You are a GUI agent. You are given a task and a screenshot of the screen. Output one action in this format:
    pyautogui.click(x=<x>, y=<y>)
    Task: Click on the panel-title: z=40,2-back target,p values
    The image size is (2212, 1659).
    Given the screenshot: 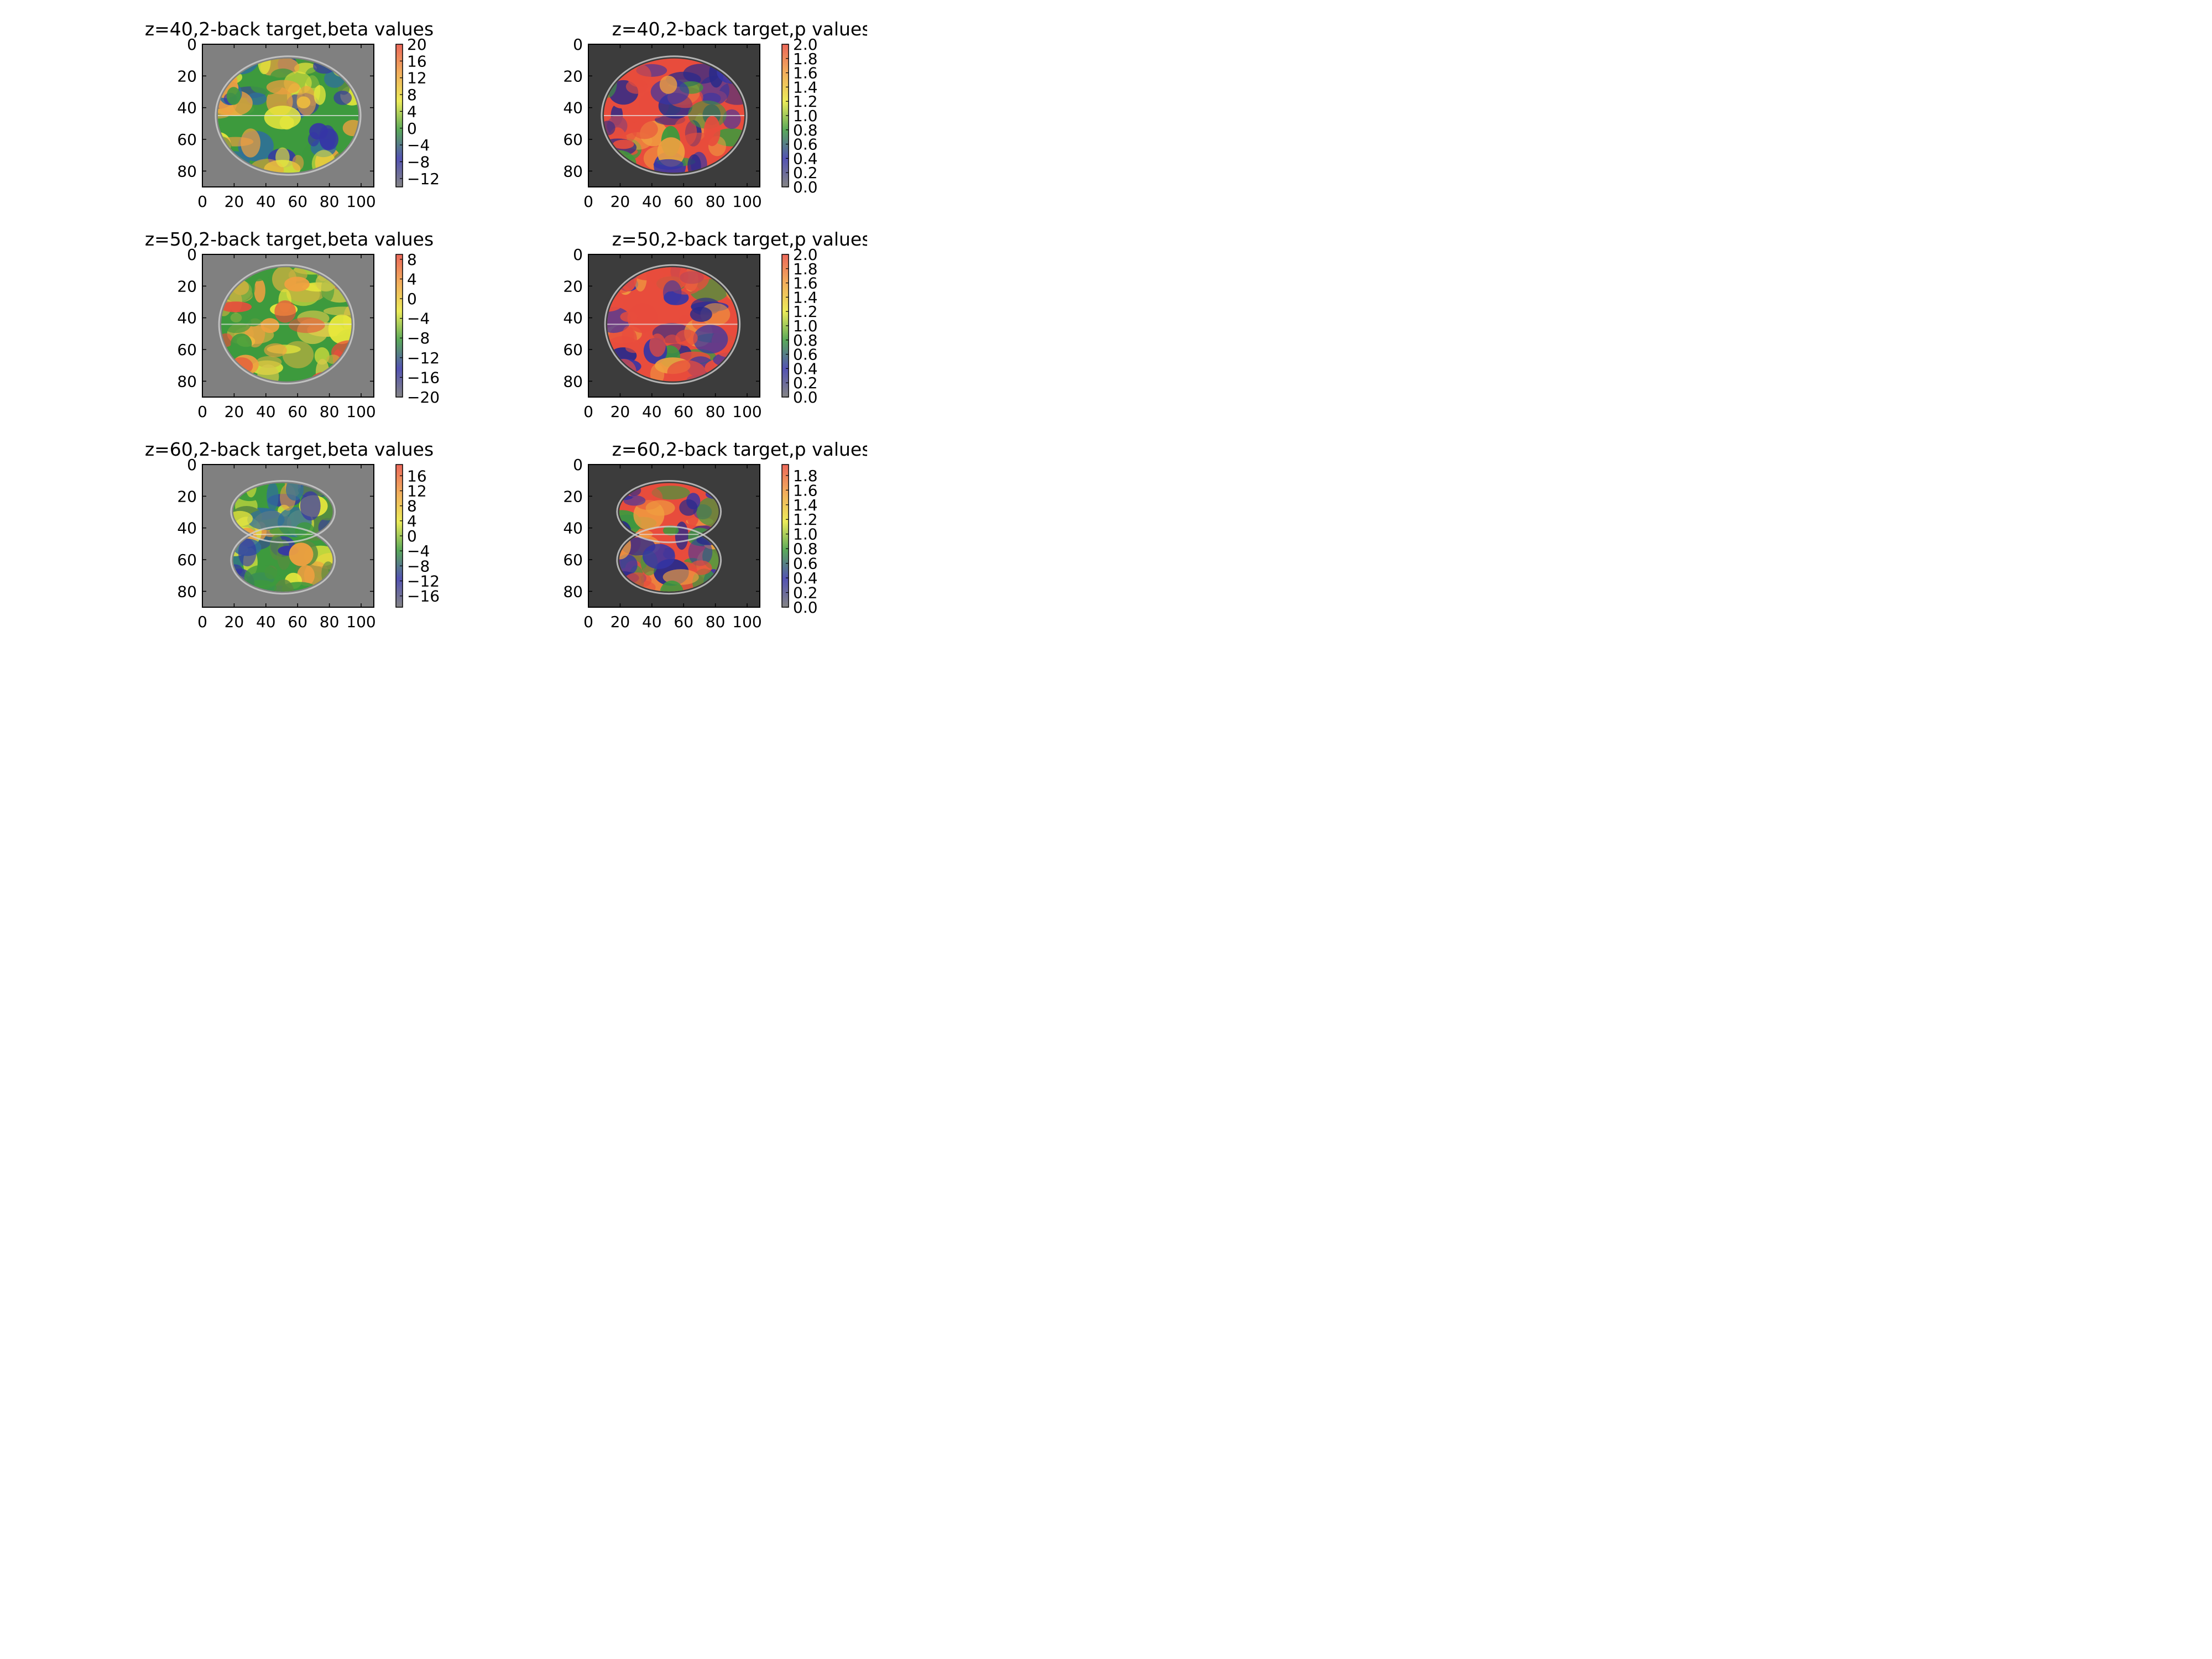 What is the action you would take?
    pyautogui.click(x=740, y=29)
    